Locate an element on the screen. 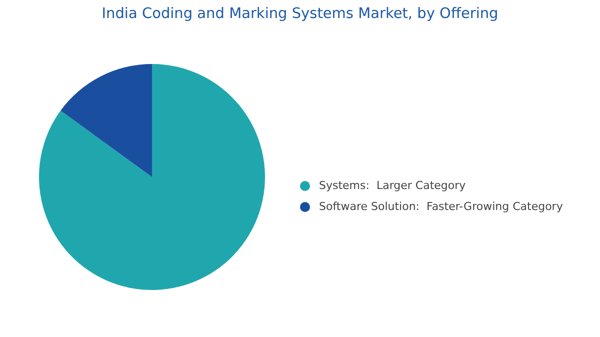  pie-slice is located at coordinates (106, 120).